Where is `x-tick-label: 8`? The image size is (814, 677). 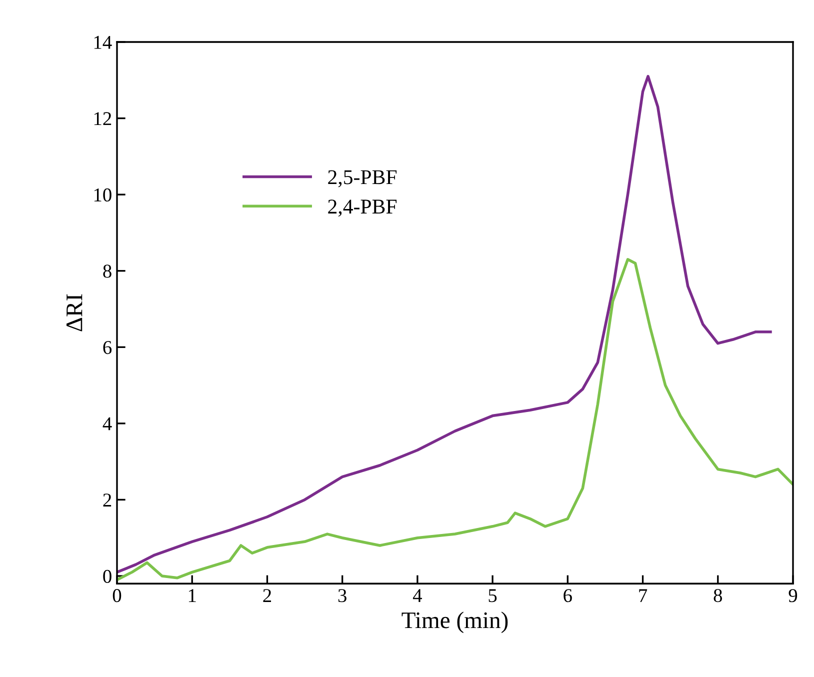
x-tick-label: 8 is located at coordinates (718, 595).